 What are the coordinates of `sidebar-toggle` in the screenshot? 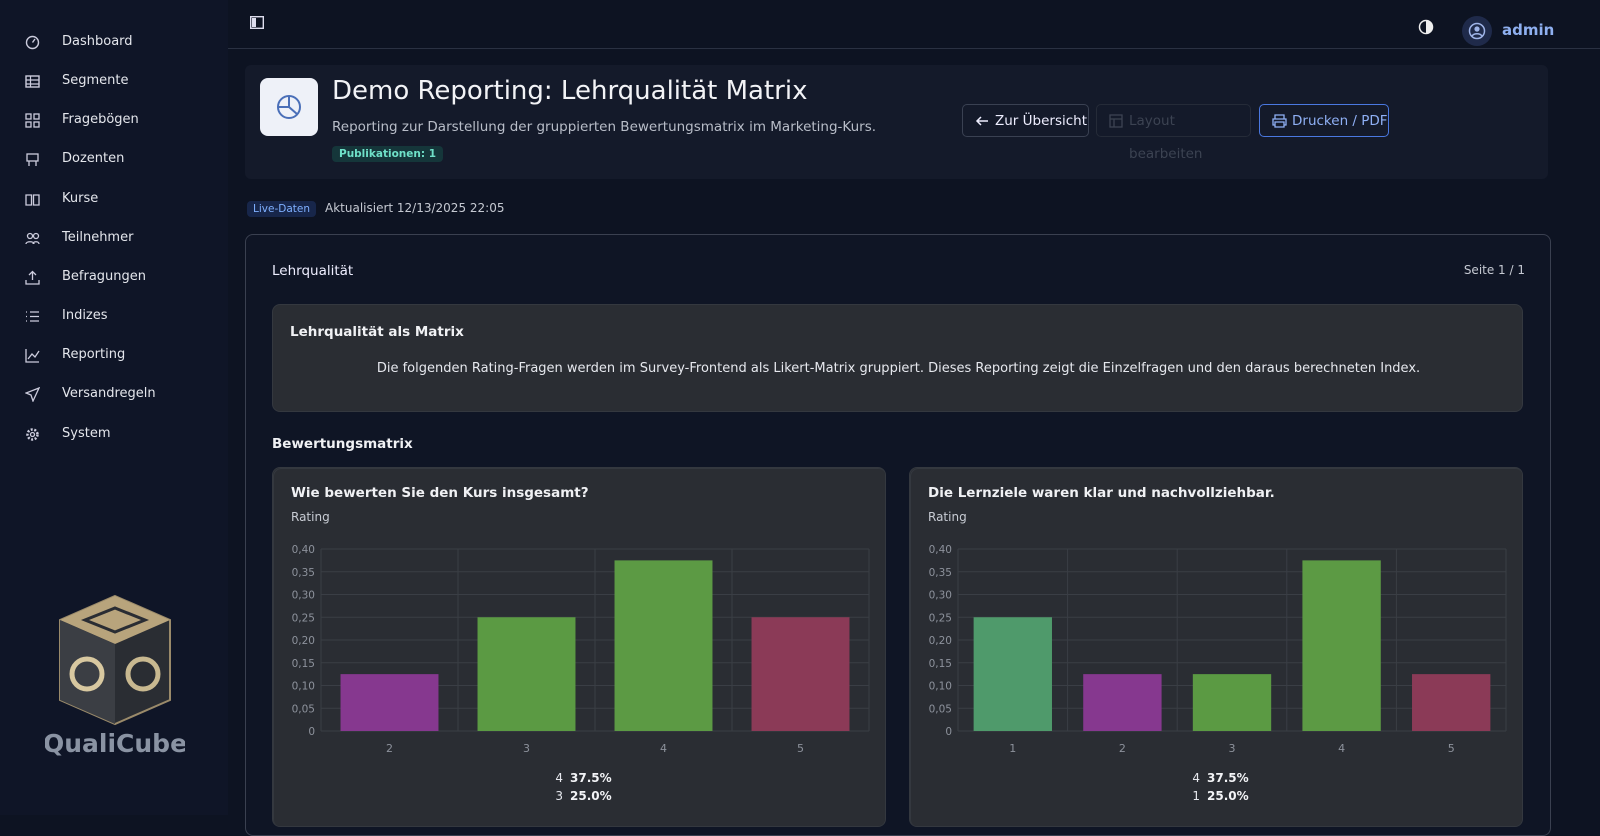 It's located at (257, 22).